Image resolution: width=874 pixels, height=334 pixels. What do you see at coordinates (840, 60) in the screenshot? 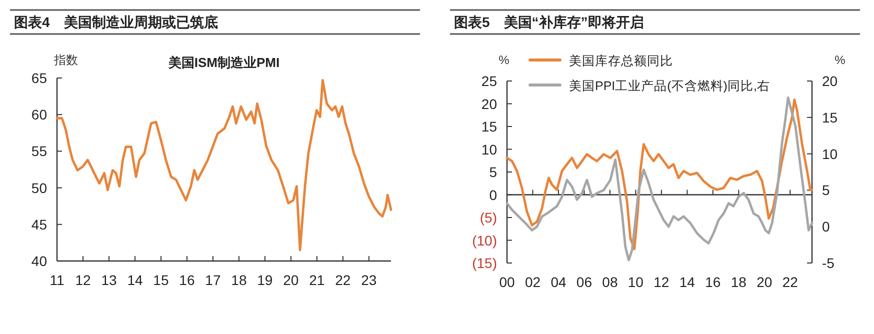
I see `y2-axis-title: %` at bounding box center [840, 60].